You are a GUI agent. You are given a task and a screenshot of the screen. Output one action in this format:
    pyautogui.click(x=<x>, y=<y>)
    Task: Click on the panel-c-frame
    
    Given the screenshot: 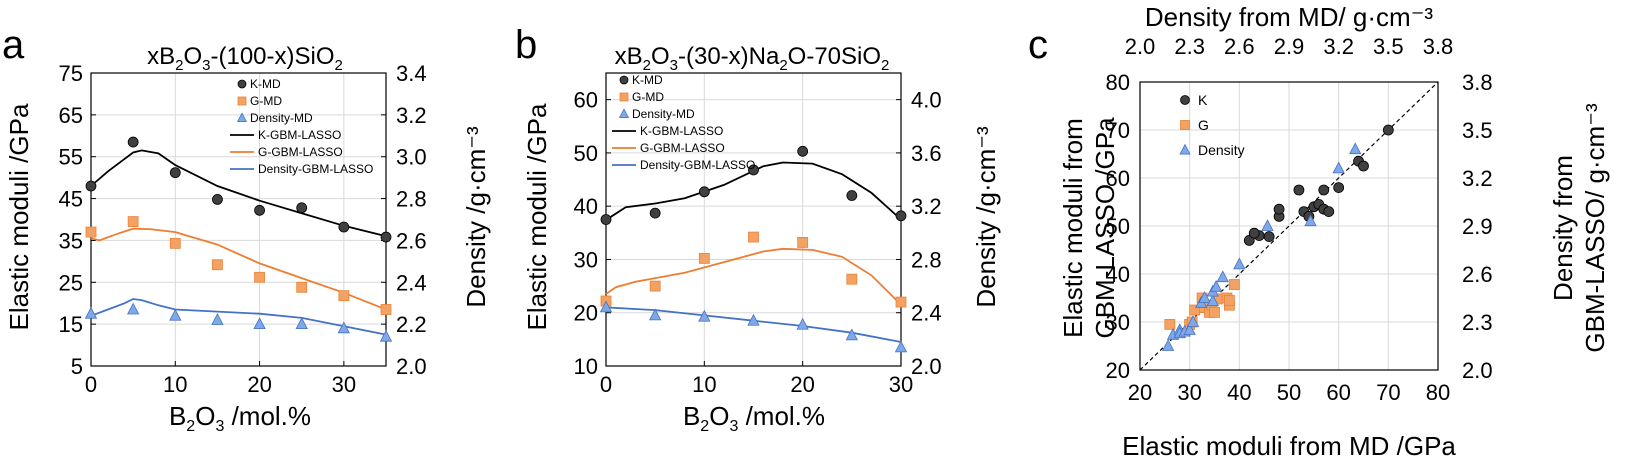 What is the action you would take?
    pyautogui.click(x=1289, y=226)
    